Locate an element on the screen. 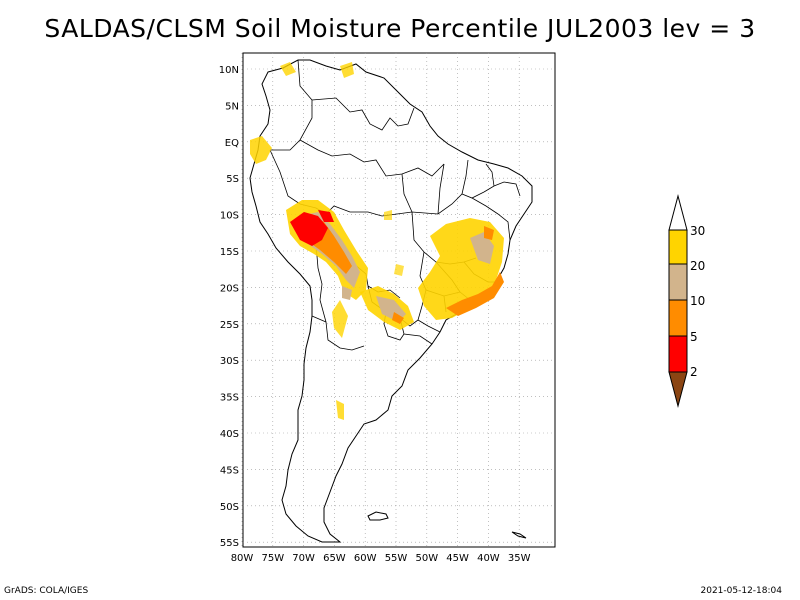 Image resolution: width=800 pixels, height=600 pixels. lat-tick-label: 25S is located at coordinates (229, 325).